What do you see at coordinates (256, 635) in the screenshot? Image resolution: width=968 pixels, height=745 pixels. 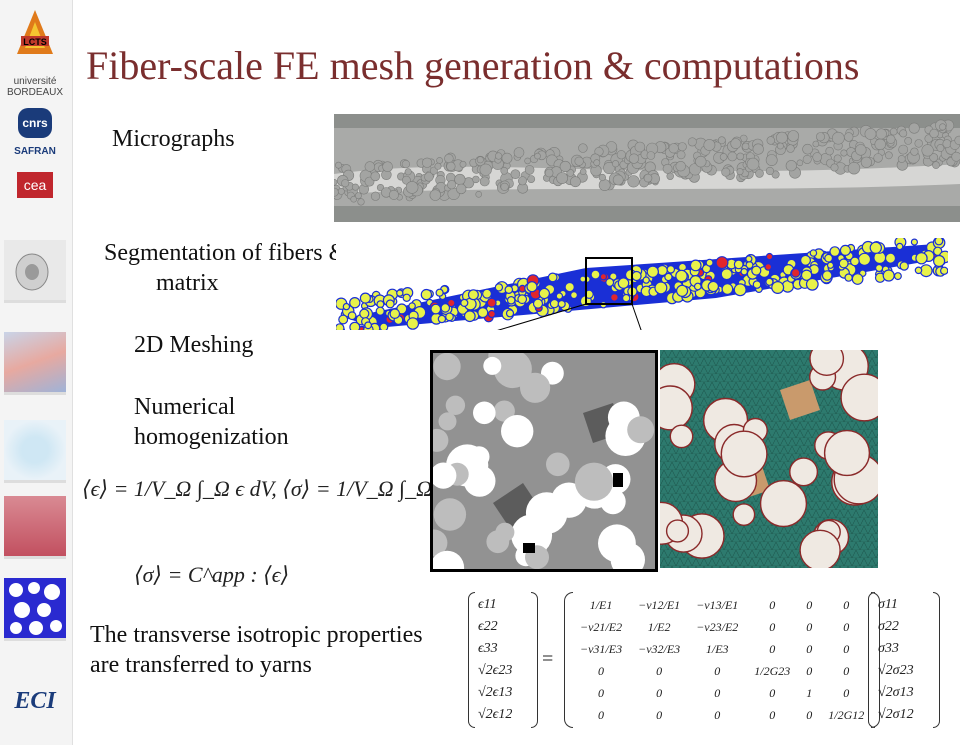 I see `conclusion-line1: The transverse isotropic properties` at bounding box center [256, 635].